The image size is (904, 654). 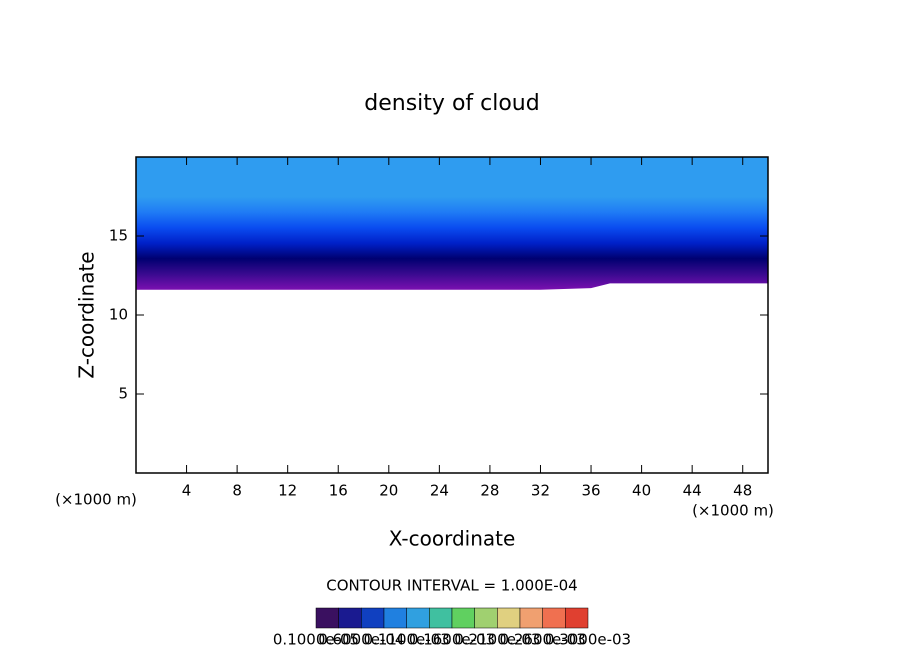 What do you see at coordinates (118, 236) in the screenshot?
I see `y-tick-label: 15` at bounding box center [118, 236].